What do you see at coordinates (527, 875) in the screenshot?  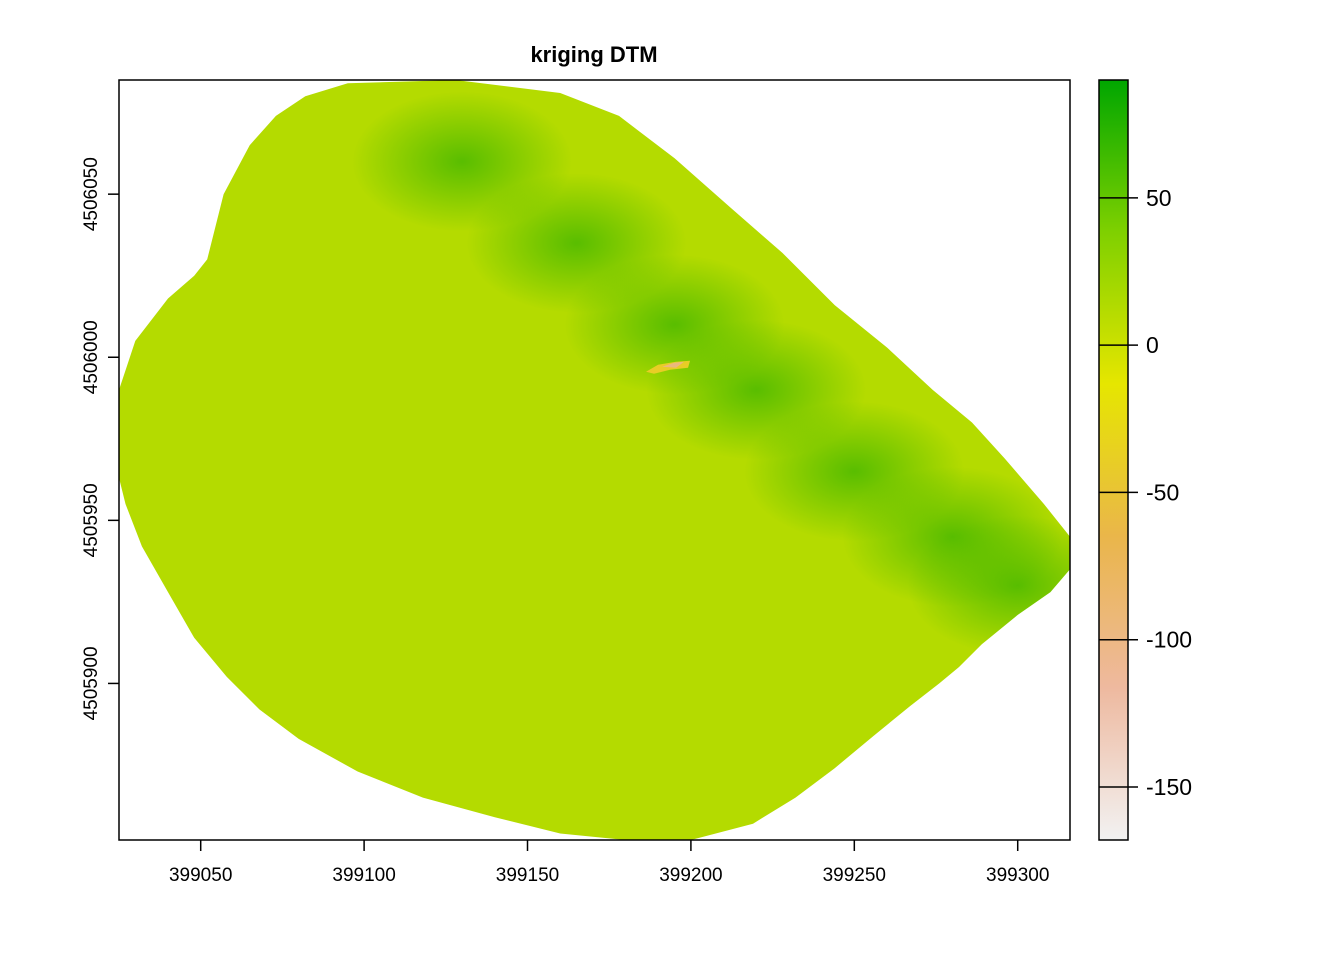 I see `x-tick-label: 399150` at bounding box center [527, 875].